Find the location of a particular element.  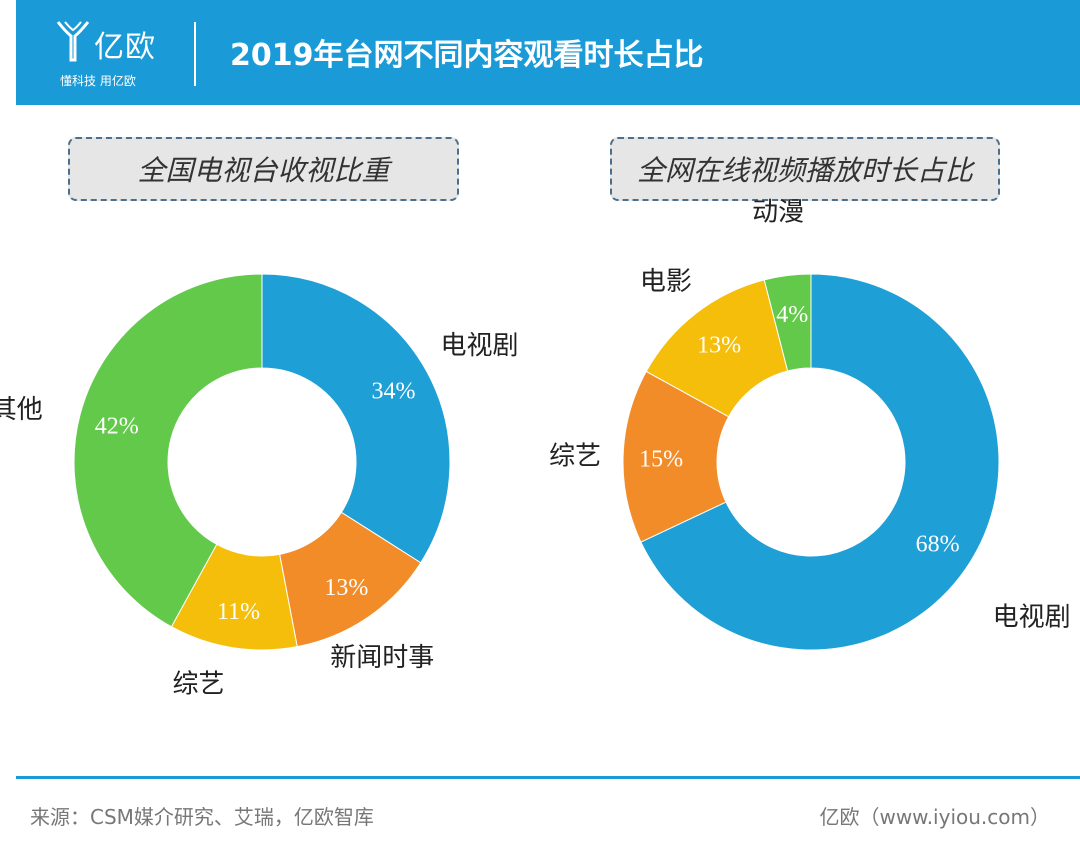

source-note: 来源：CSM媒介研究、艾瑞，亿欧智库 is located at coordinates (202, 817).